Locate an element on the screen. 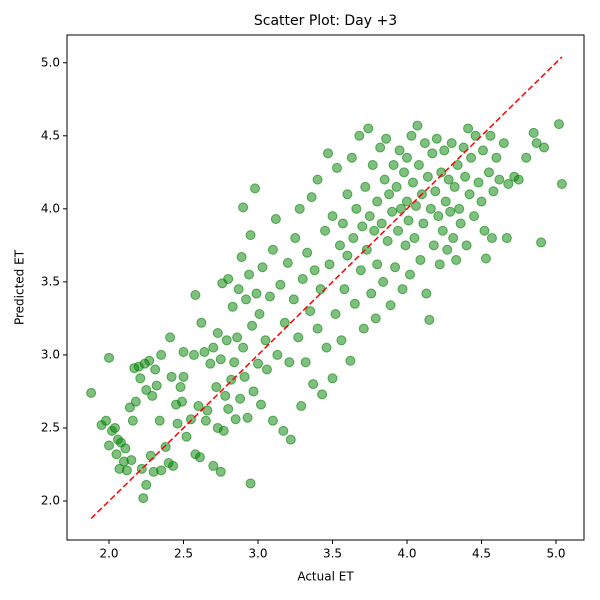 The image size is (600, 600). y-tick-label: 3.5 is located at coordinates (50, 281).